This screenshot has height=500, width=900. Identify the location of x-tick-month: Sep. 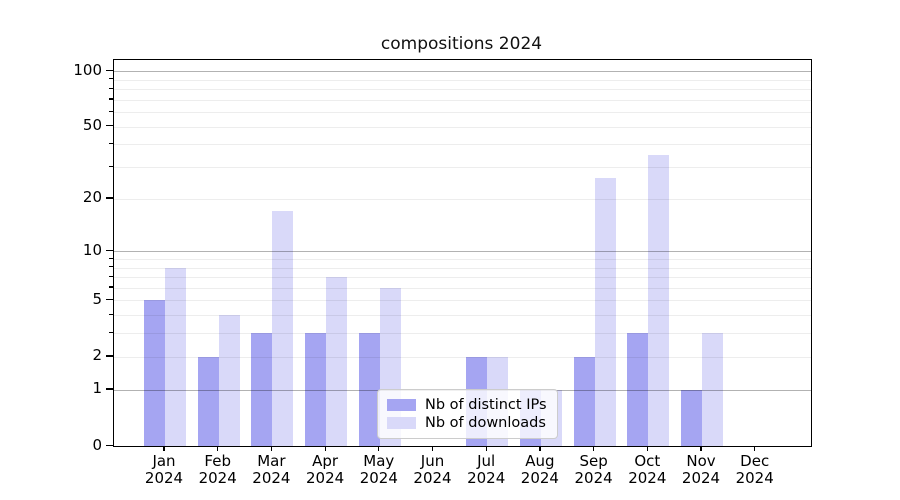
(593, 461).